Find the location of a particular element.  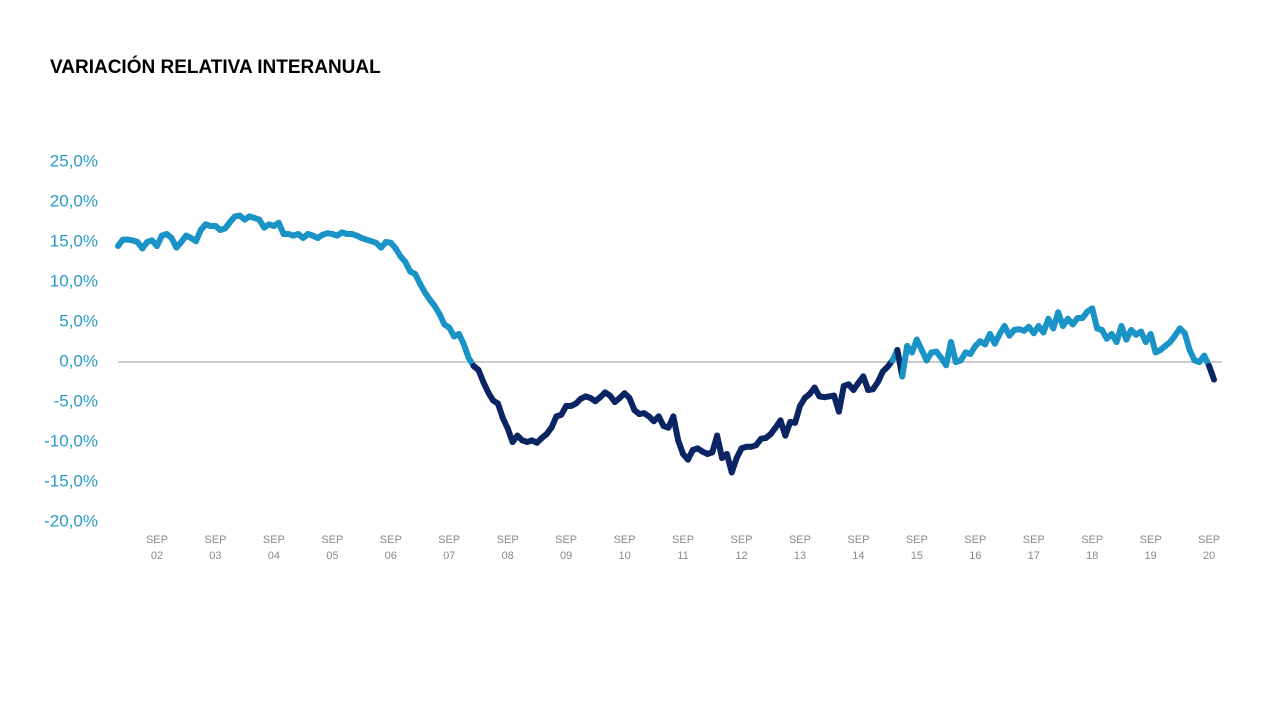

y-tick-label: -20,0% is located at coordinates (71, 520).